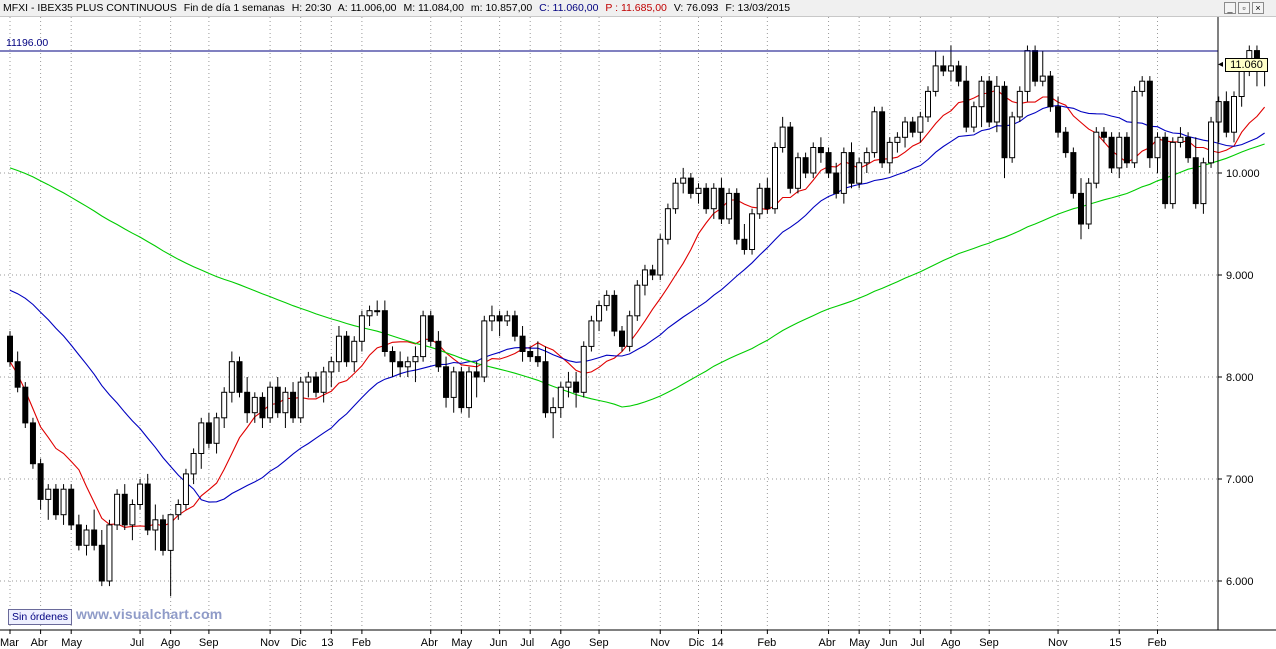 The height and width of the screenshot is (649, 1276). Describe the element at coordinates (1239, 378) in the screenshot. I see `y-axis-ticks: 6.000 7.000 8.000 9.000 10.000` at that location.